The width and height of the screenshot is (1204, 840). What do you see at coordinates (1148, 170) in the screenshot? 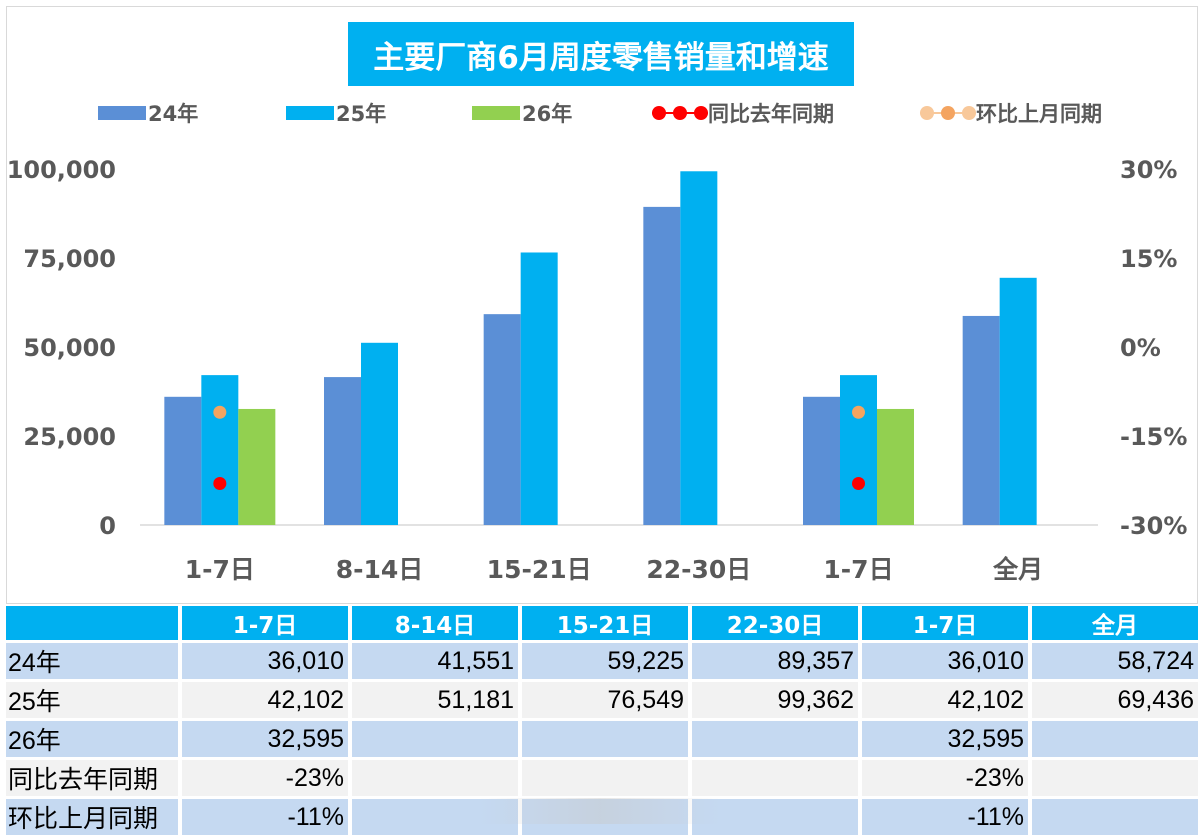
I see `right-axis-tick-label: 30%` at bounding box center [1148, 170].